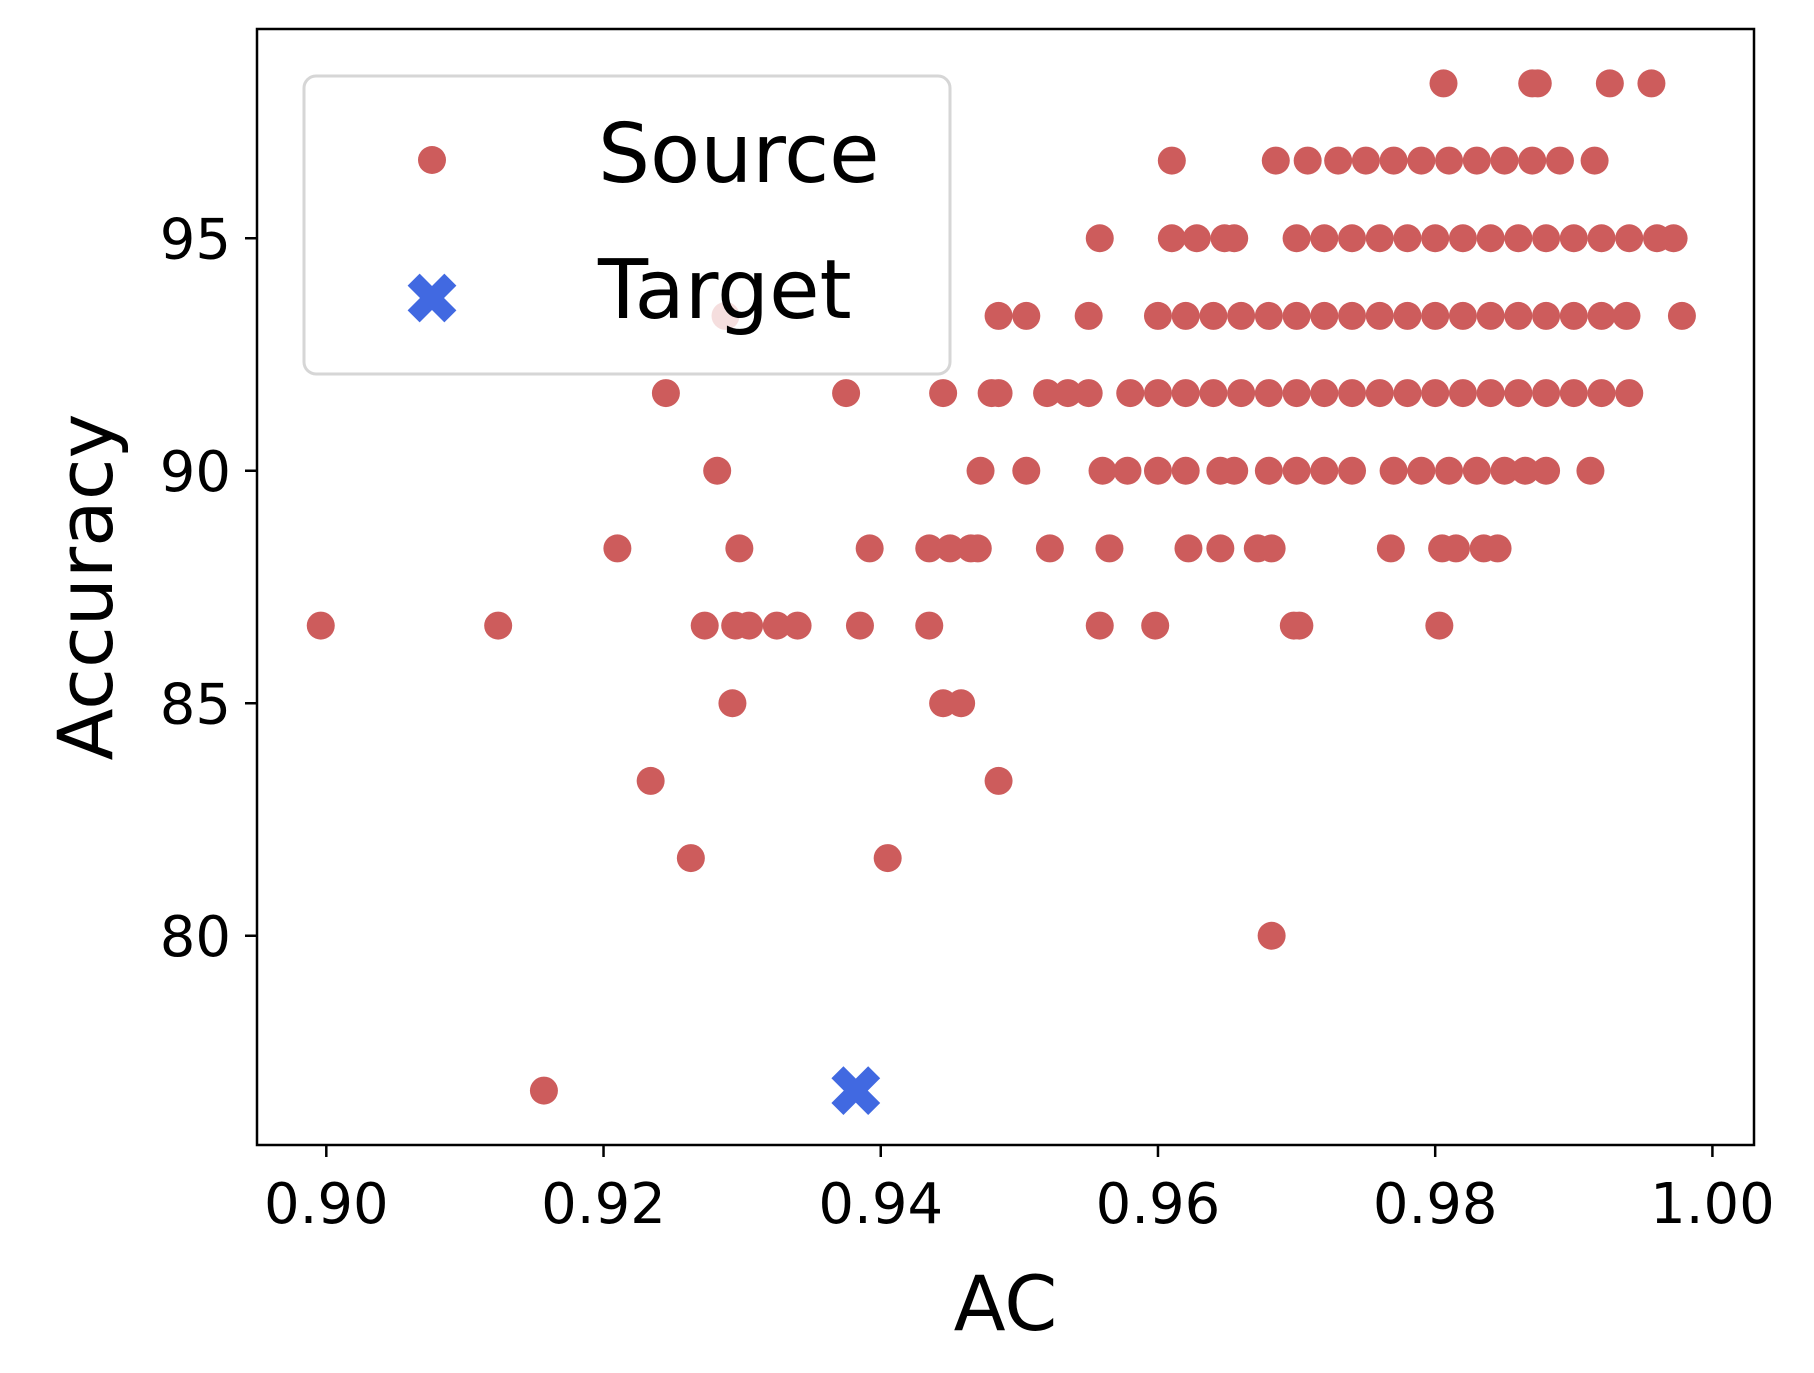  I want to click on legend-target-label: Target, so click(724, 290).